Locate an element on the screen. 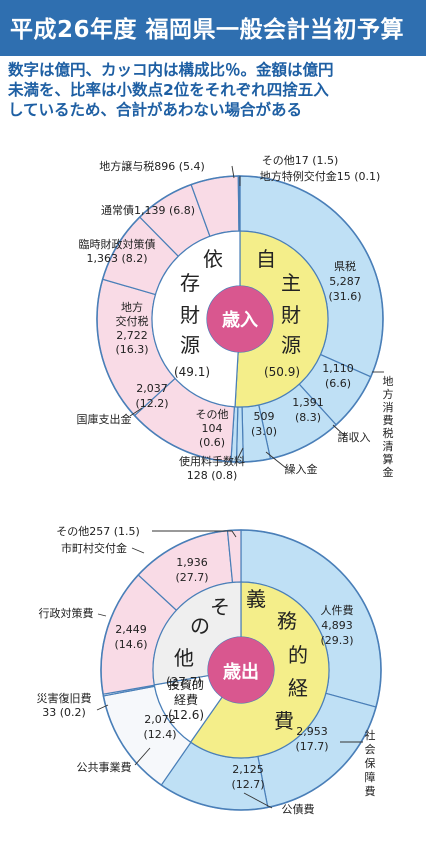  label-shakai-name: 障 is located at coordinates (370, 777).